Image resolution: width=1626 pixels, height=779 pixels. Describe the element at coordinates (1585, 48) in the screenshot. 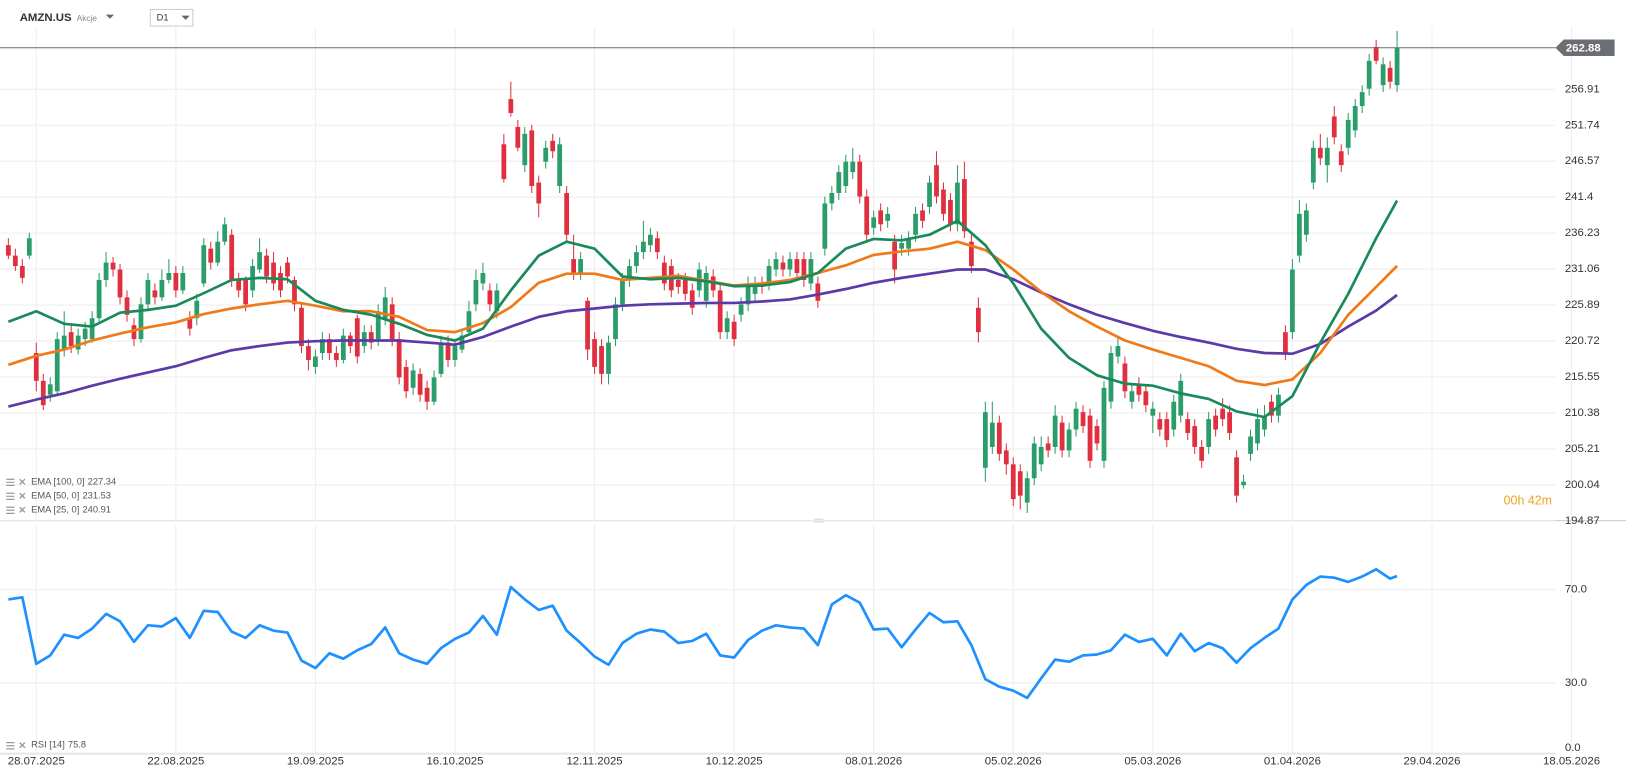

I see `last-price-tag` at that location.